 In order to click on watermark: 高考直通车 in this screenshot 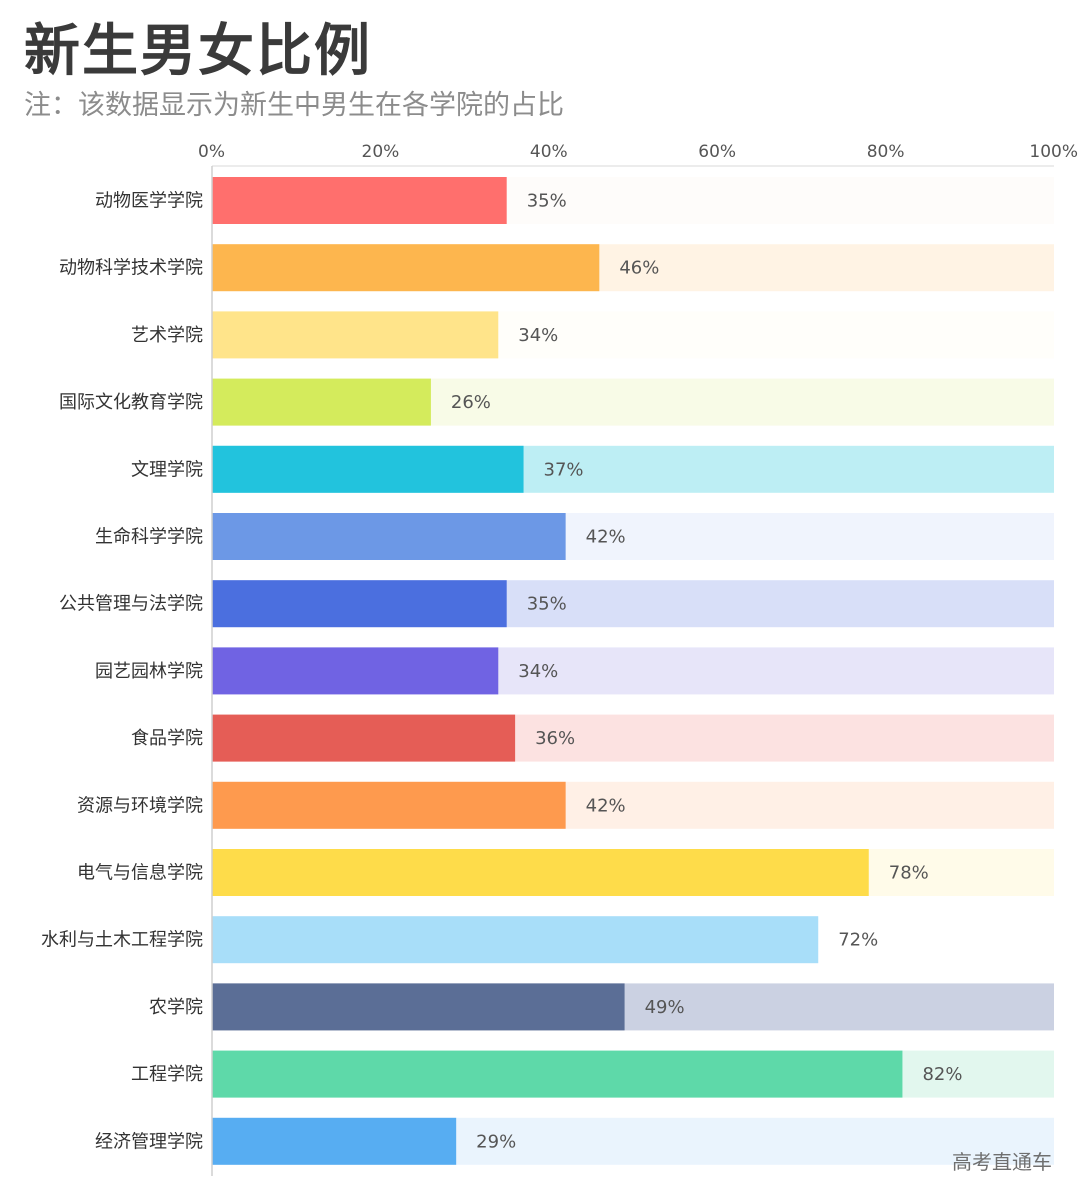, I will do `click(1002, 1162)`.